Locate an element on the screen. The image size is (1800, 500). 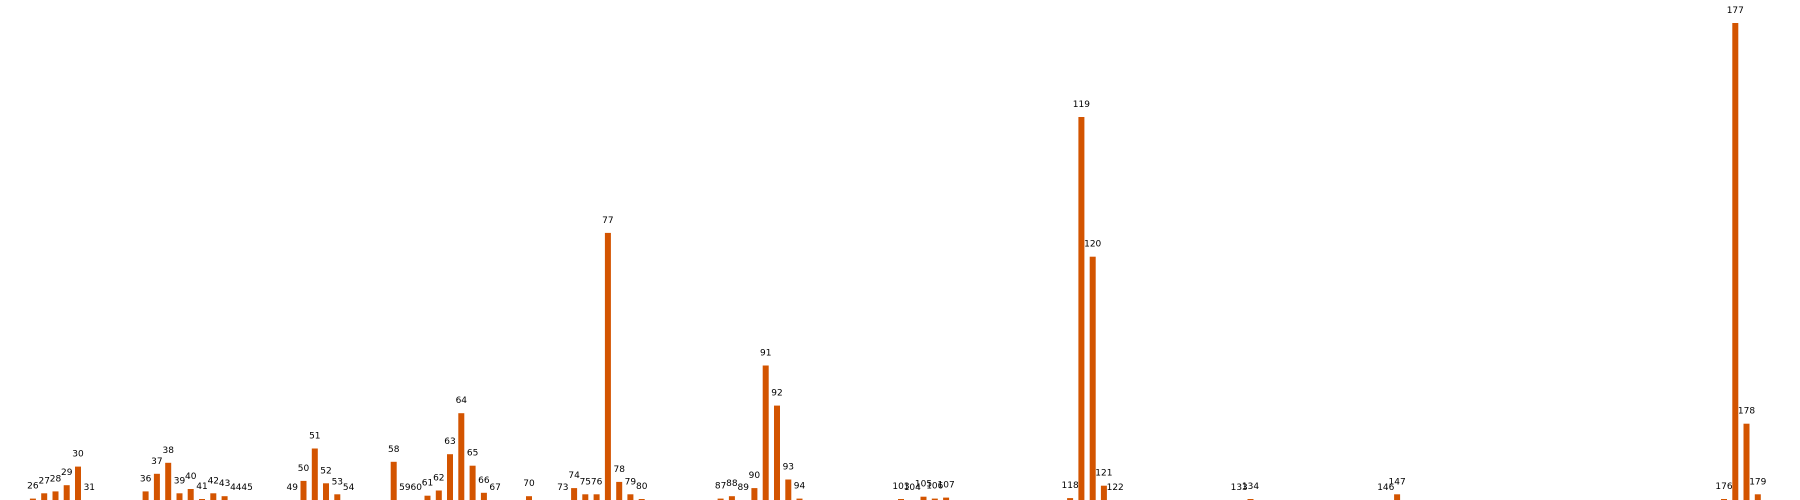
bar-label-118: 118 is located at coordinates (1070, 486).